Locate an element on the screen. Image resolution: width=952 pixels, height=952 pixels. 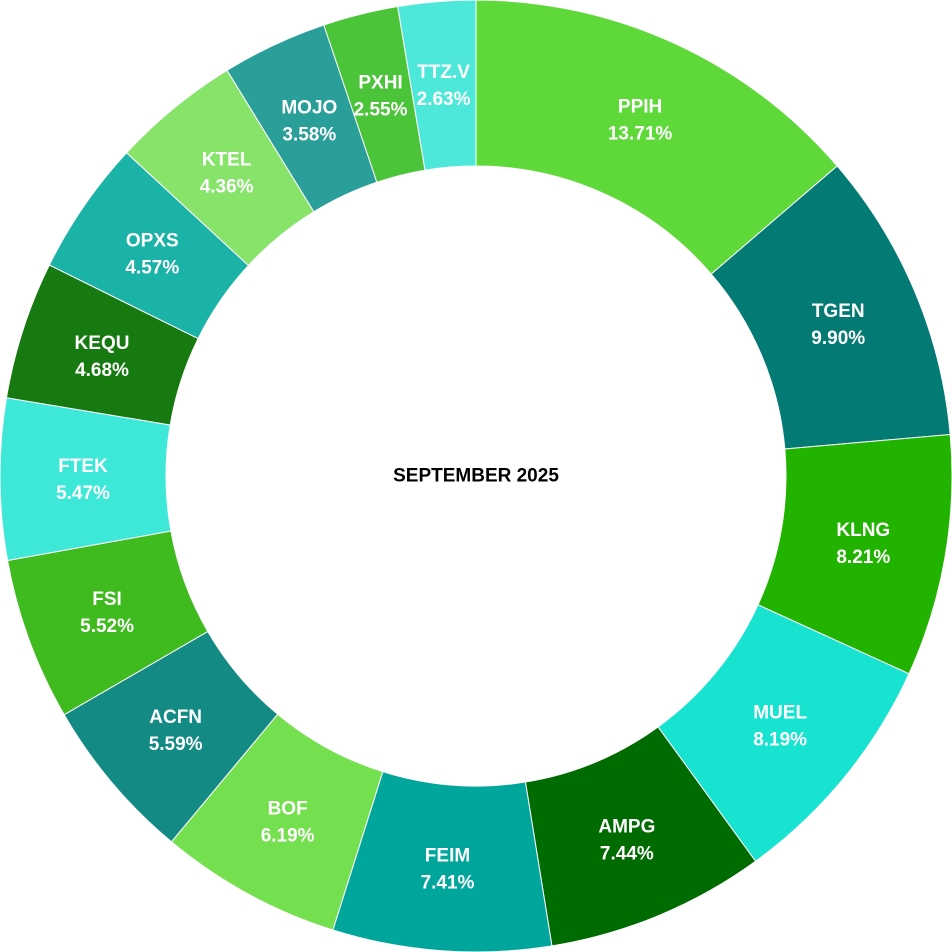
slice-label-ampg: AMPG is located at coordinates (626, 826).